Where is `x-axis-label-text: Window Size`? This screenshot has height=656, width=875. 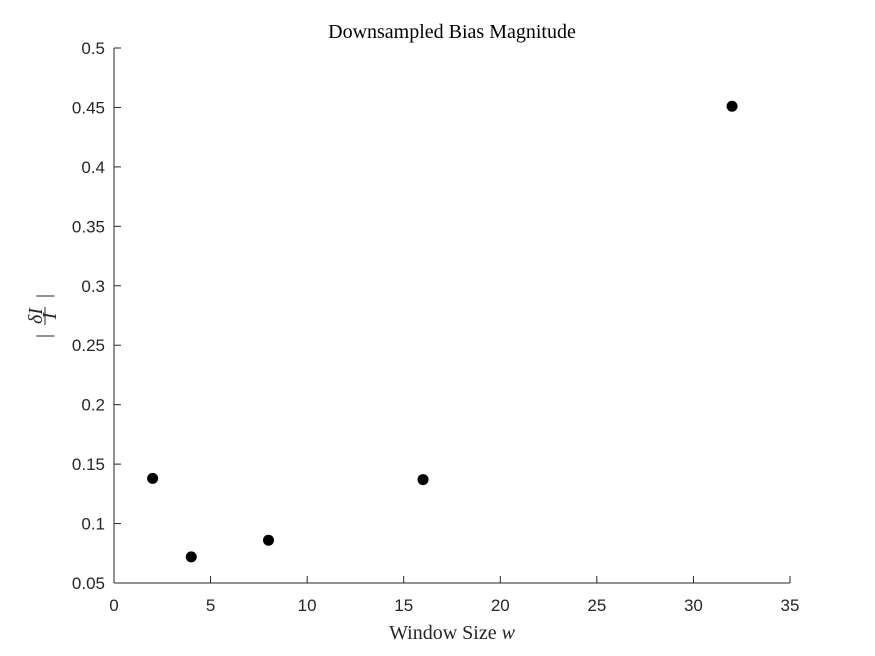
x-axis-label-text: Window Size is located at coordinates (445, 633).